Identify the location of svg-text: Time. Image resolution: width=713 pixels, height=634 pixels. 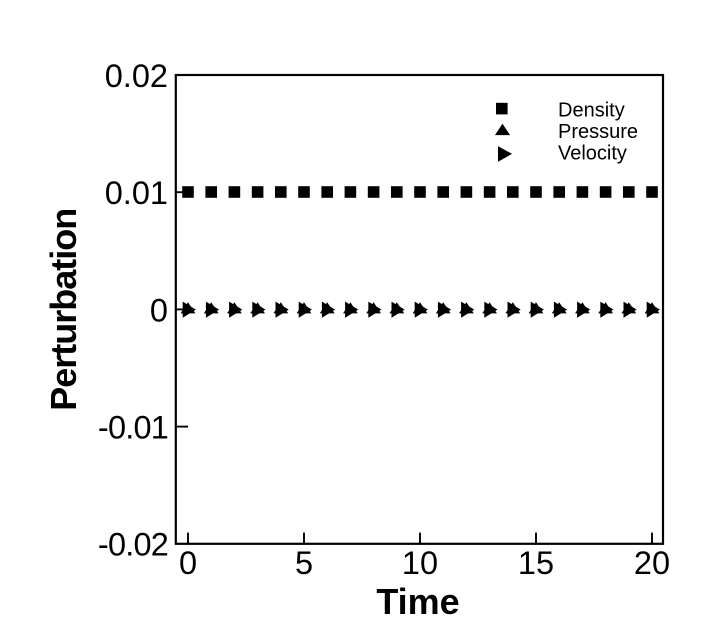
(417, 601).